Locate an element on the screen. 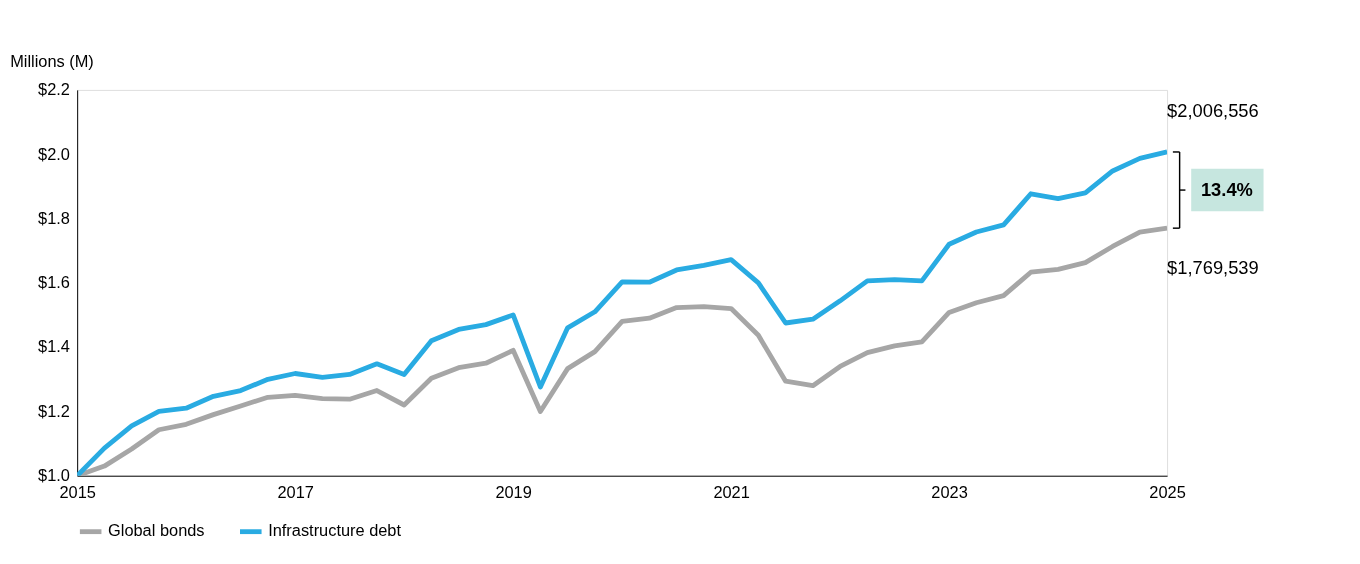 The height and width of the screenshot is (564, 1360). x-tick-label: 2019 is located at coordinates (513, 492).